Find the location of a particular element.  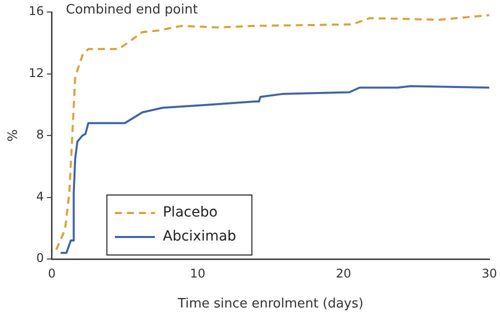

legend-label: Placebo is located at coordinates (190, 212).